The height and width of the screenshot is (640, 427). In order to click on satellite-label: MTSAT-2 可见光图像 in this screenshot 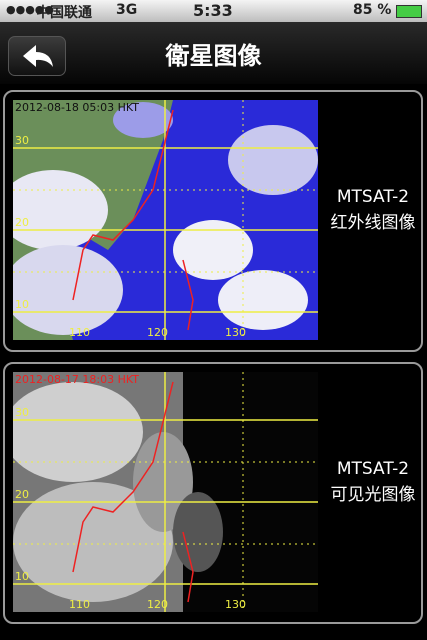, I will do `click(373, 482)`.